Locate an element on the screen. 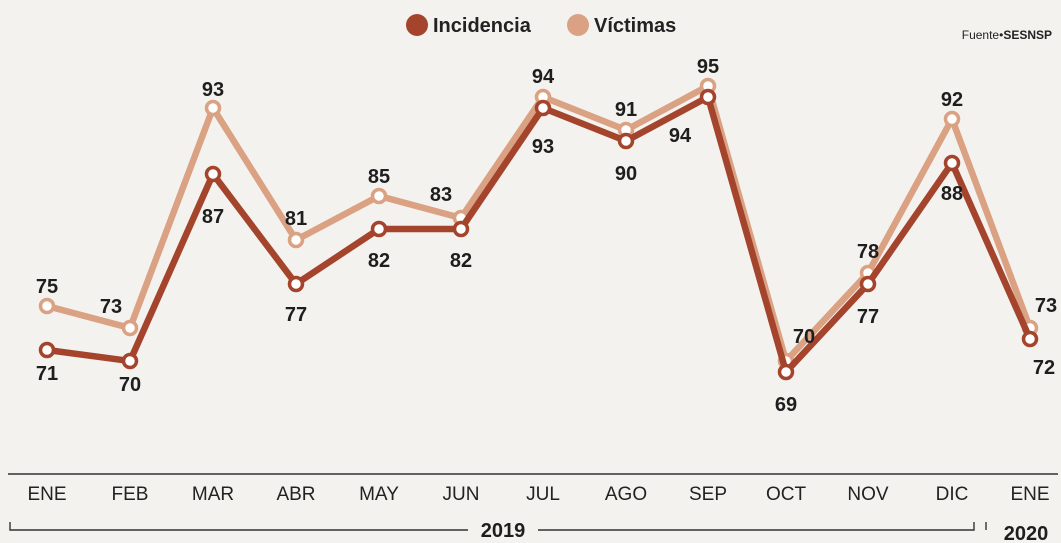 The height and width of the screenshot is (543, 1061). incidencia-label-0: 71 is located at coordinates (47, 374).